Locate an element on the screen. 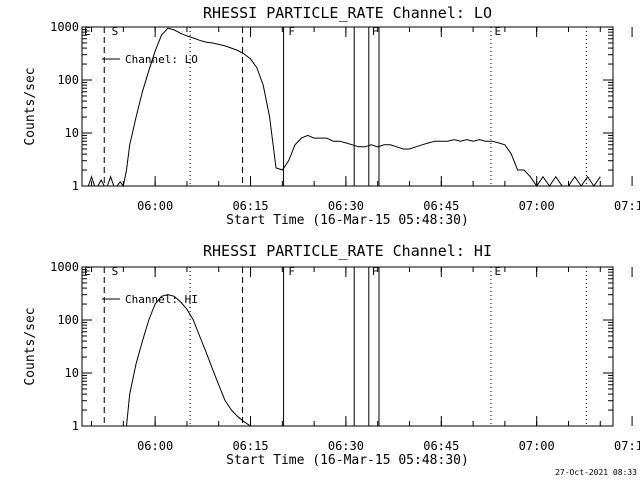 This screenshot has width=640, height=480. legend-label: Channel: LO is located at coordinates (161, 59).